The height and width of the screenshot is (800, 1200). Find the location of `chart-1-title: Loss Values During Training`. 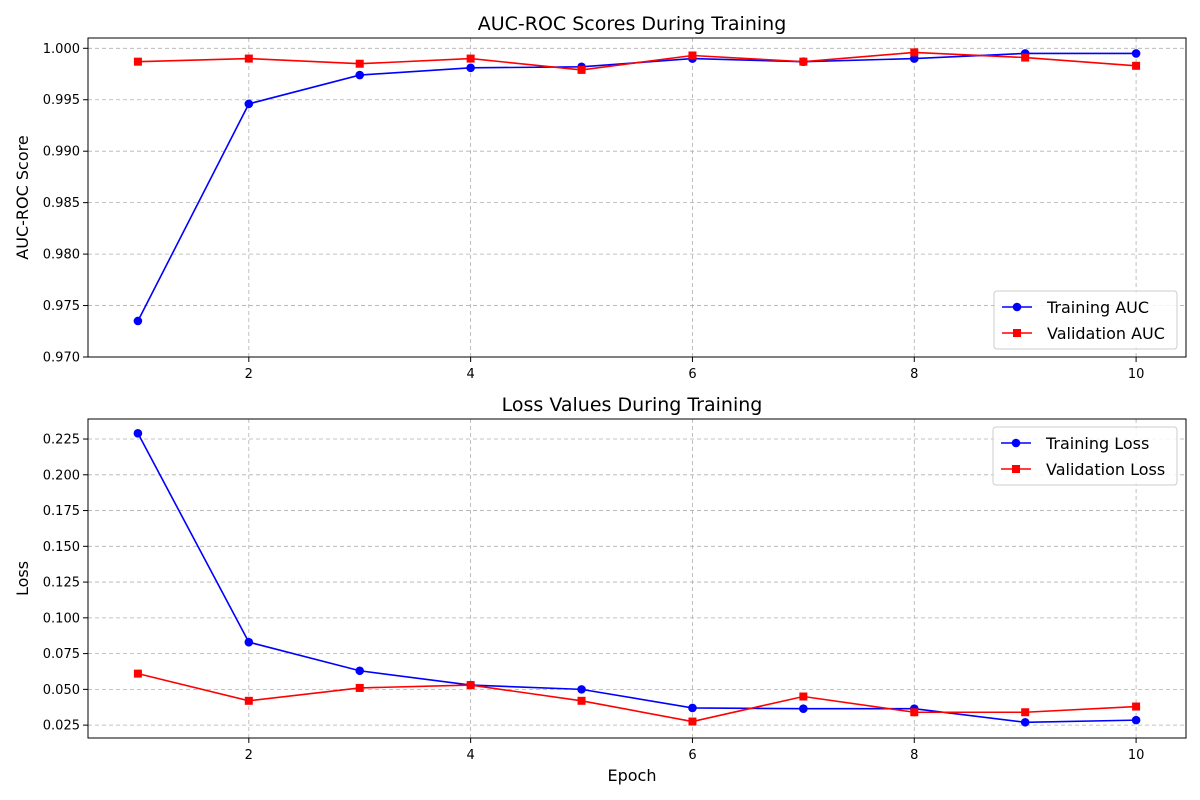

chart-1-title: Loss Values During Training is located at coordinates (632, 405).